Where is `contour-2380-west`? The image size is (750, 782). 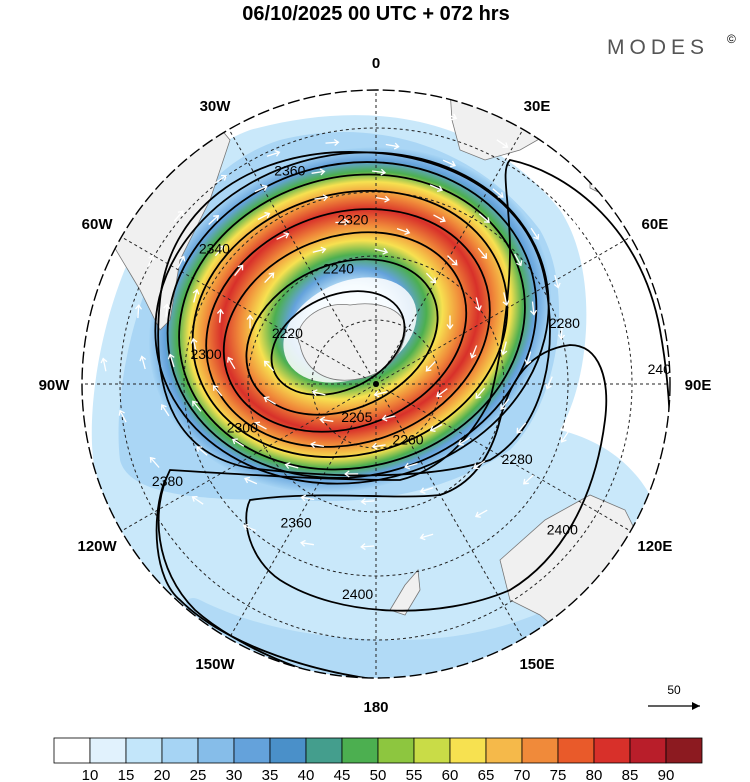
contour-2380-west is located at coordinates (268, 578).